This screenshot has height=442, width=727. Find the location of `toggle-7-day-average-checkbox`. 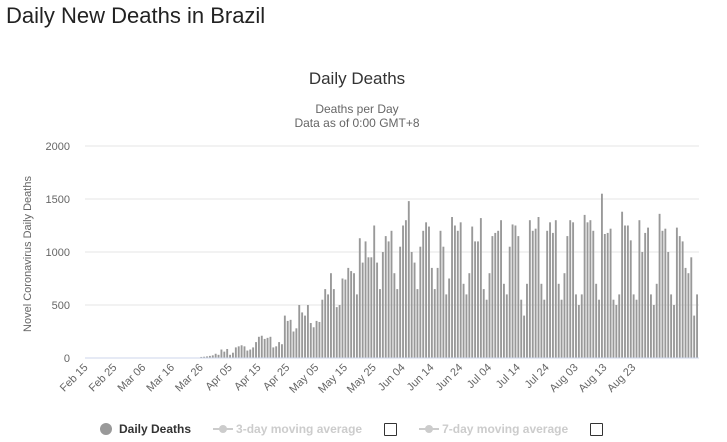

toggle-7-day-average-checkbox is located at coordinates (597, 429).